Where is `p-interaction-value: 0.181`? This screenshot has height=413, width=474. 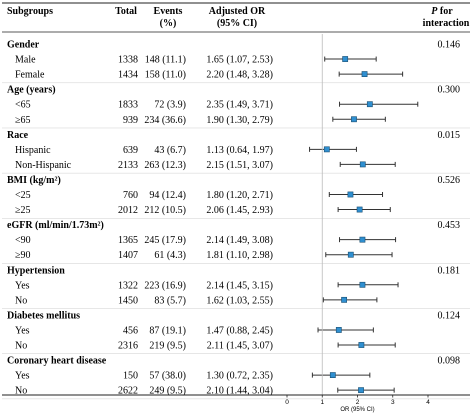 p-interaction-value: 0.181 is located at coordinates (449, 270).